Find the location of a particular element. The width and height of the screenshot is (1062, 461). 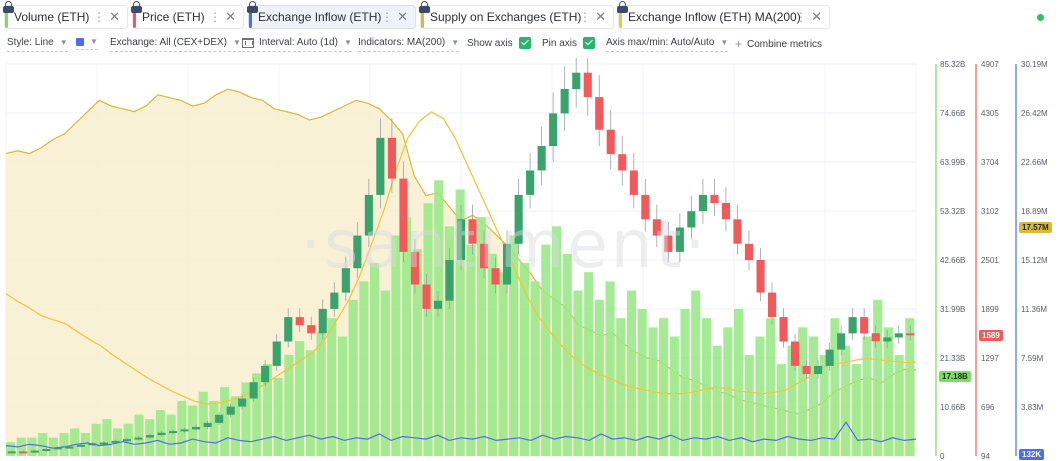

inflow-axis-tick: 30.19M is located at coordinates (1034, 64).